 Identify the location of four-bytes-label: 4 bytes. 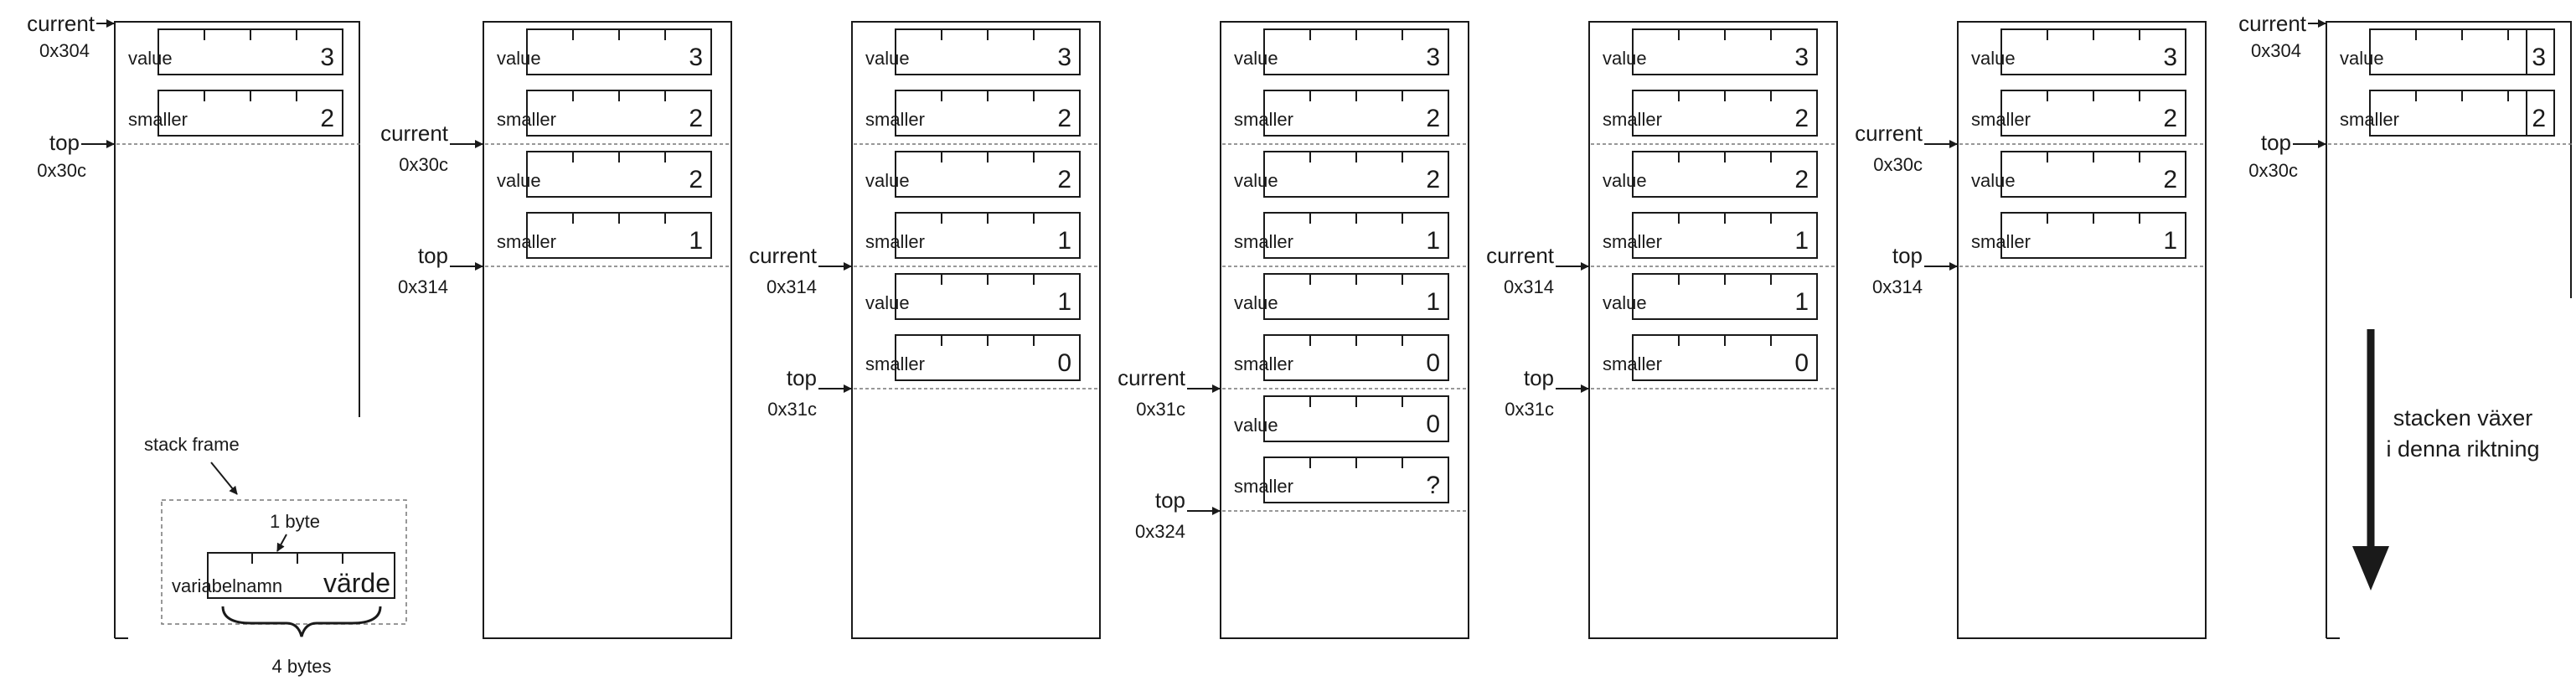
(302, 667).